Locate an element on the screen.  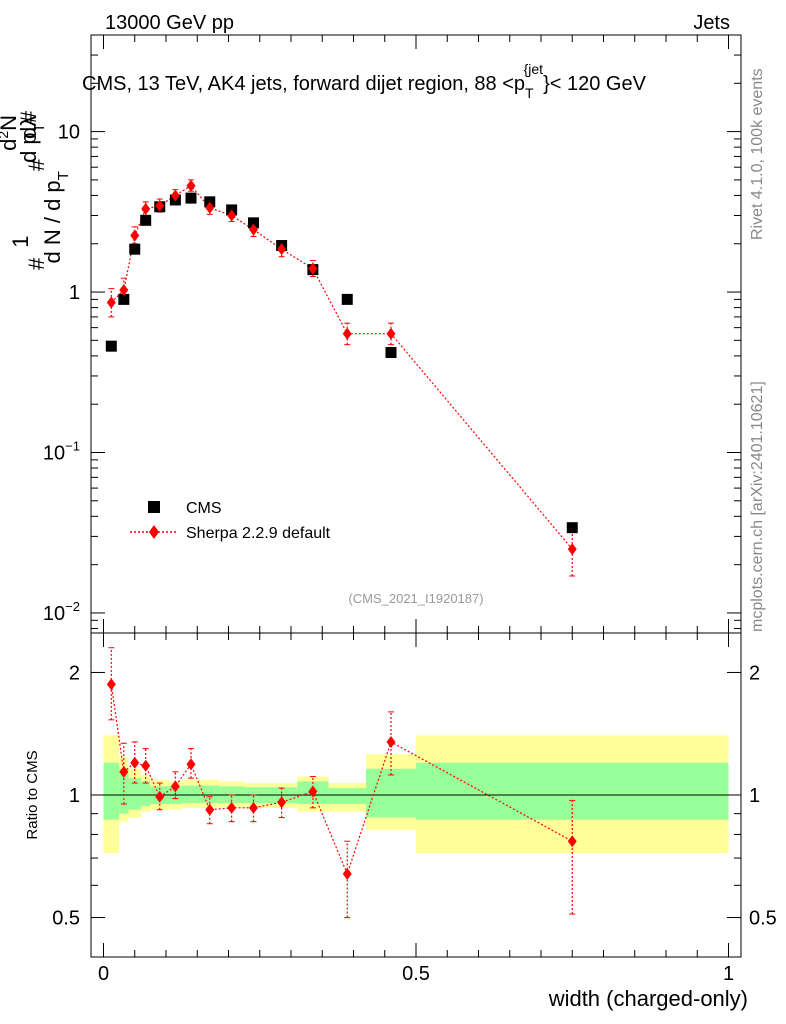
xtick-label: 0.5 is located at coordinates (416, 974).